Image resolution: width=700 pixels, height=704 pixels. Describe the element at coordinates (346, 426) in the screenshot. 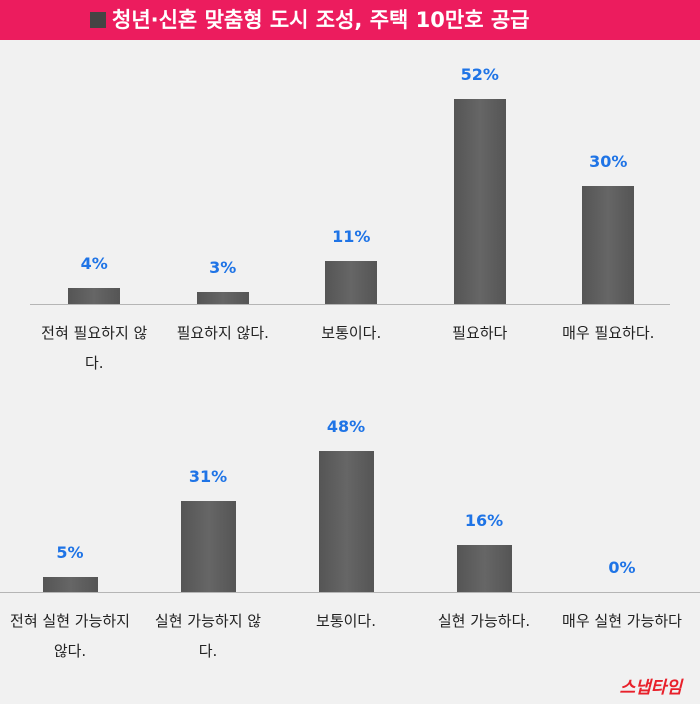

I see `value-label: 48%` at that location.